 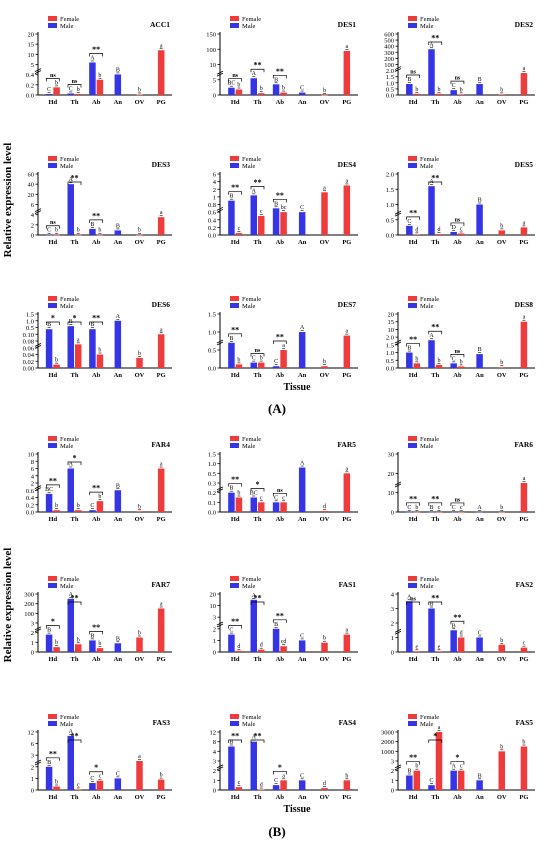 I want to click on y-tick-label: 0.00, so click(x=28, y=369).